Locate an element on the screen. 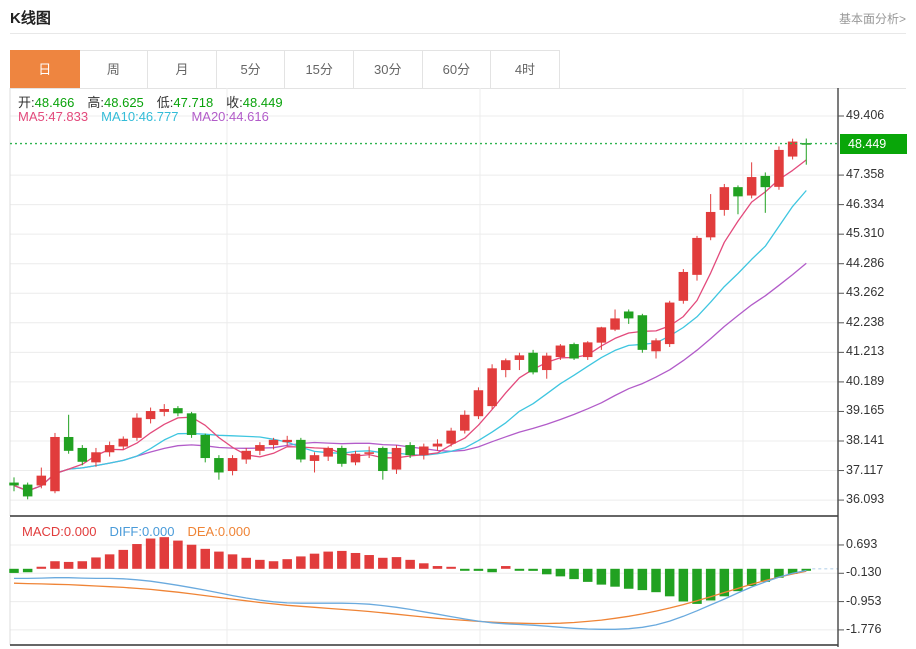 This screenshot has height=649, width=916. y-axis-label: 45.310 is located at coordinates (865, 233).